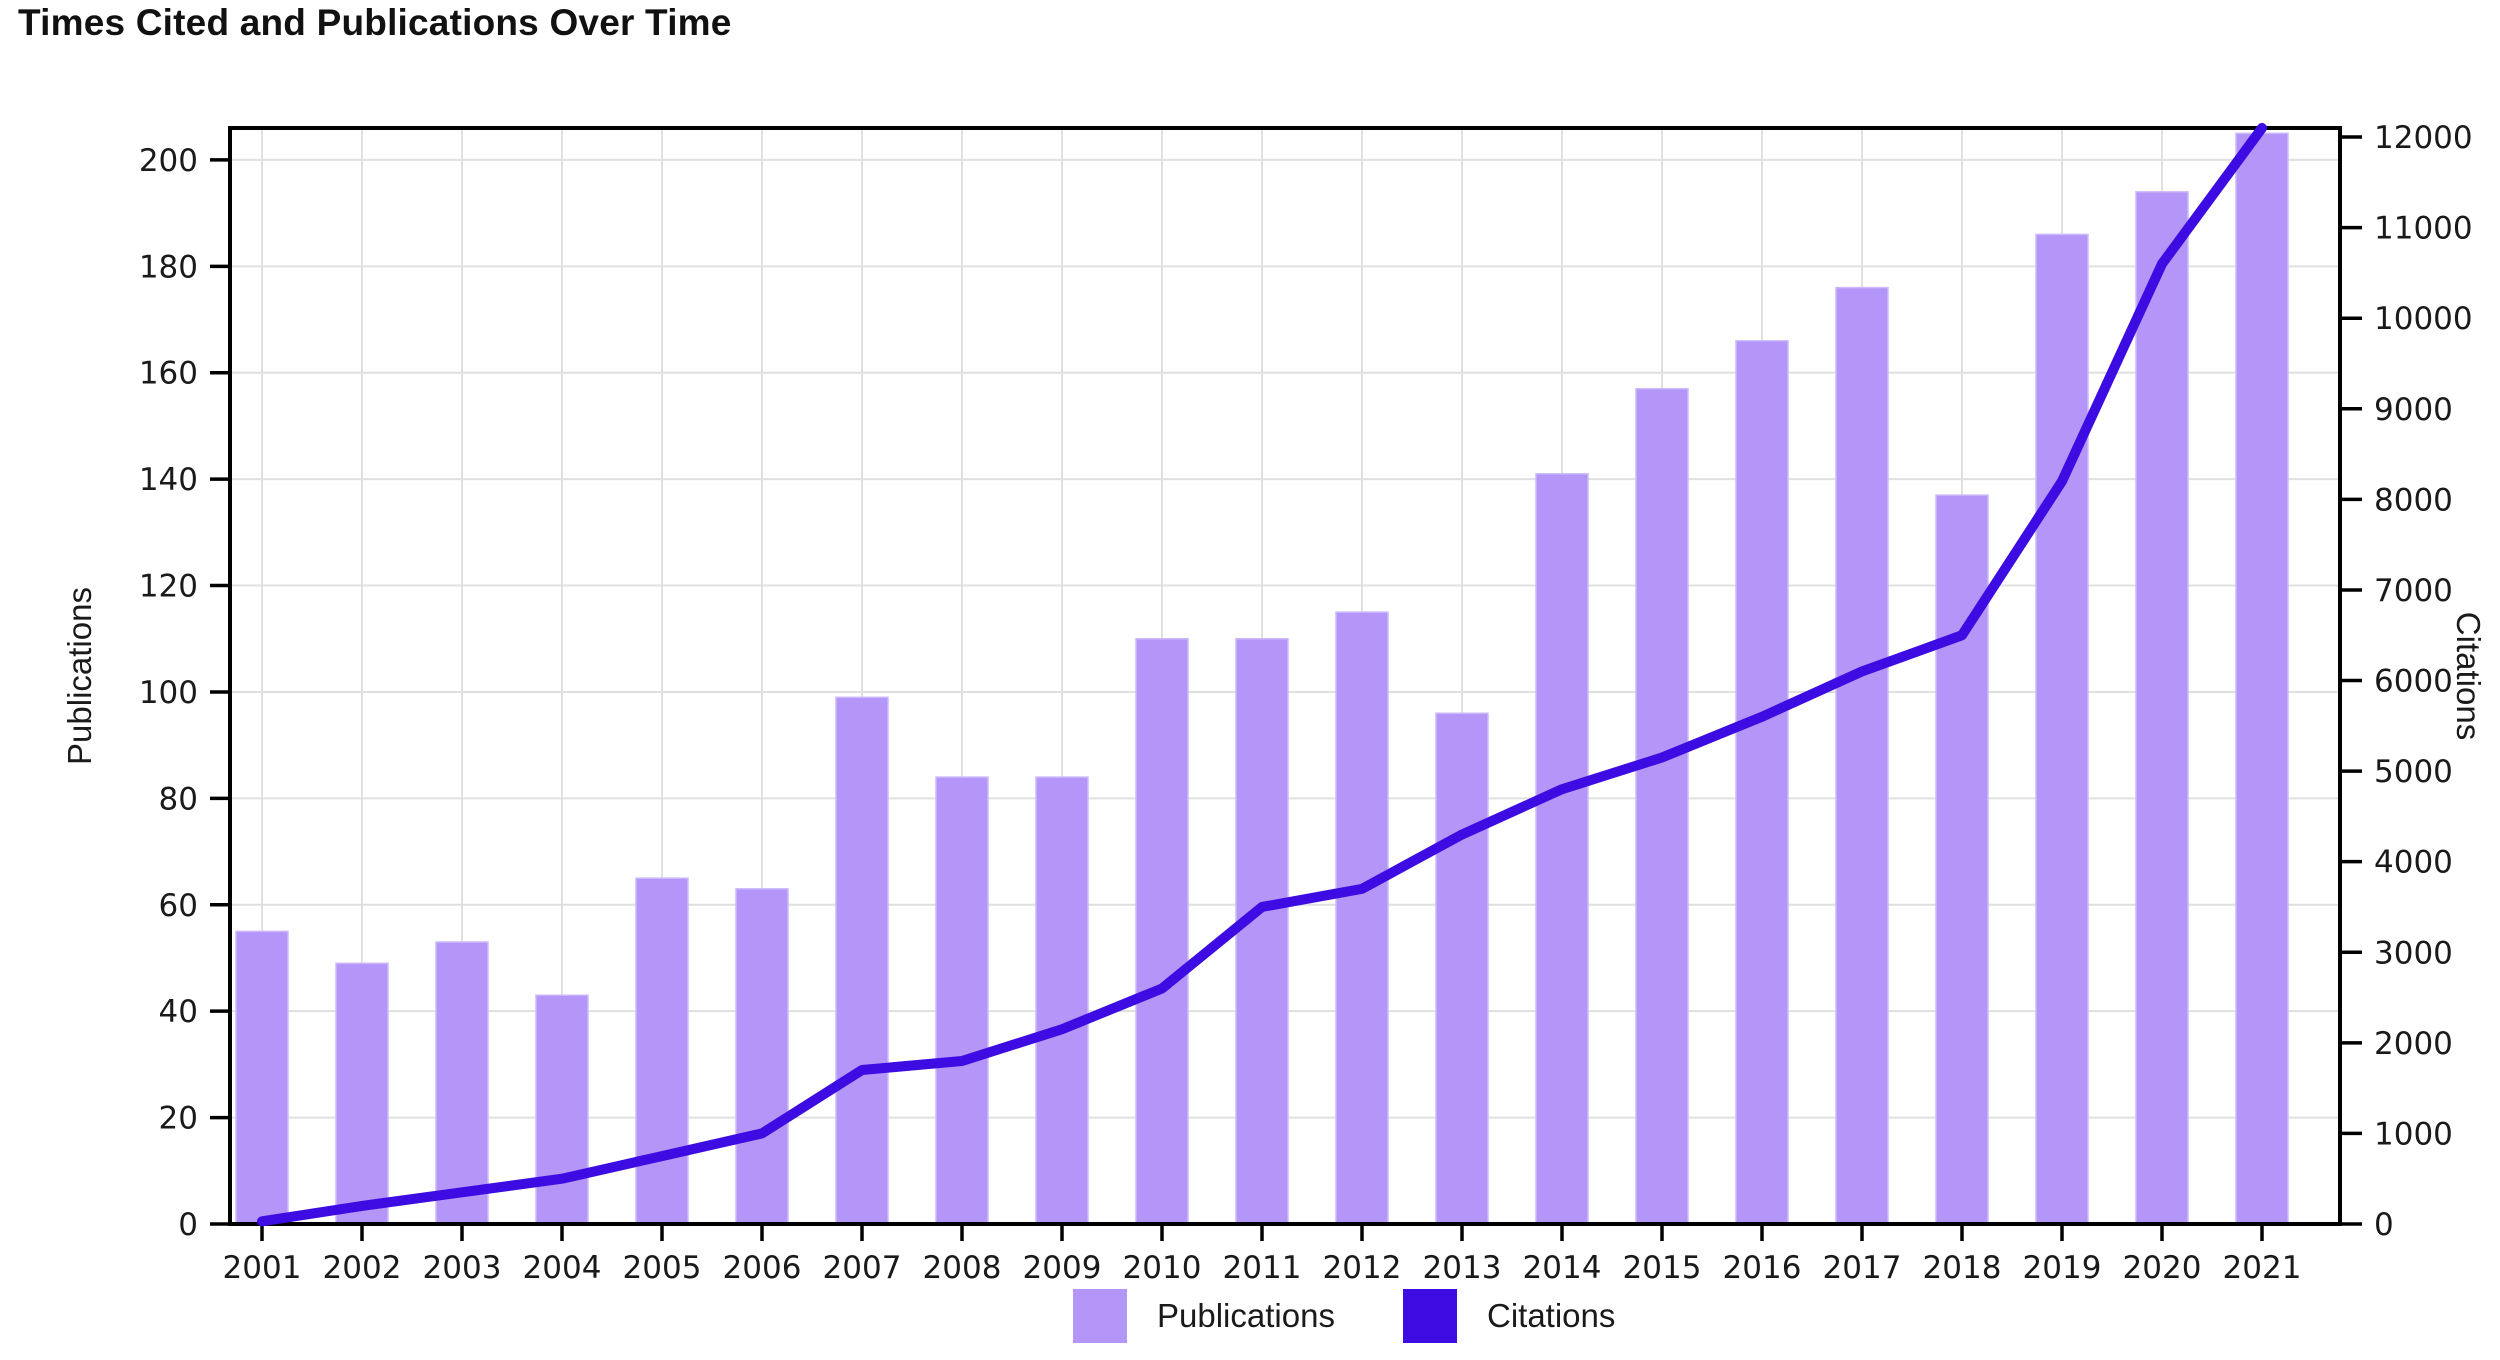  Describe the element at coordinates (662, 1051) in the screenshot. I see `bar-2005` at that location.